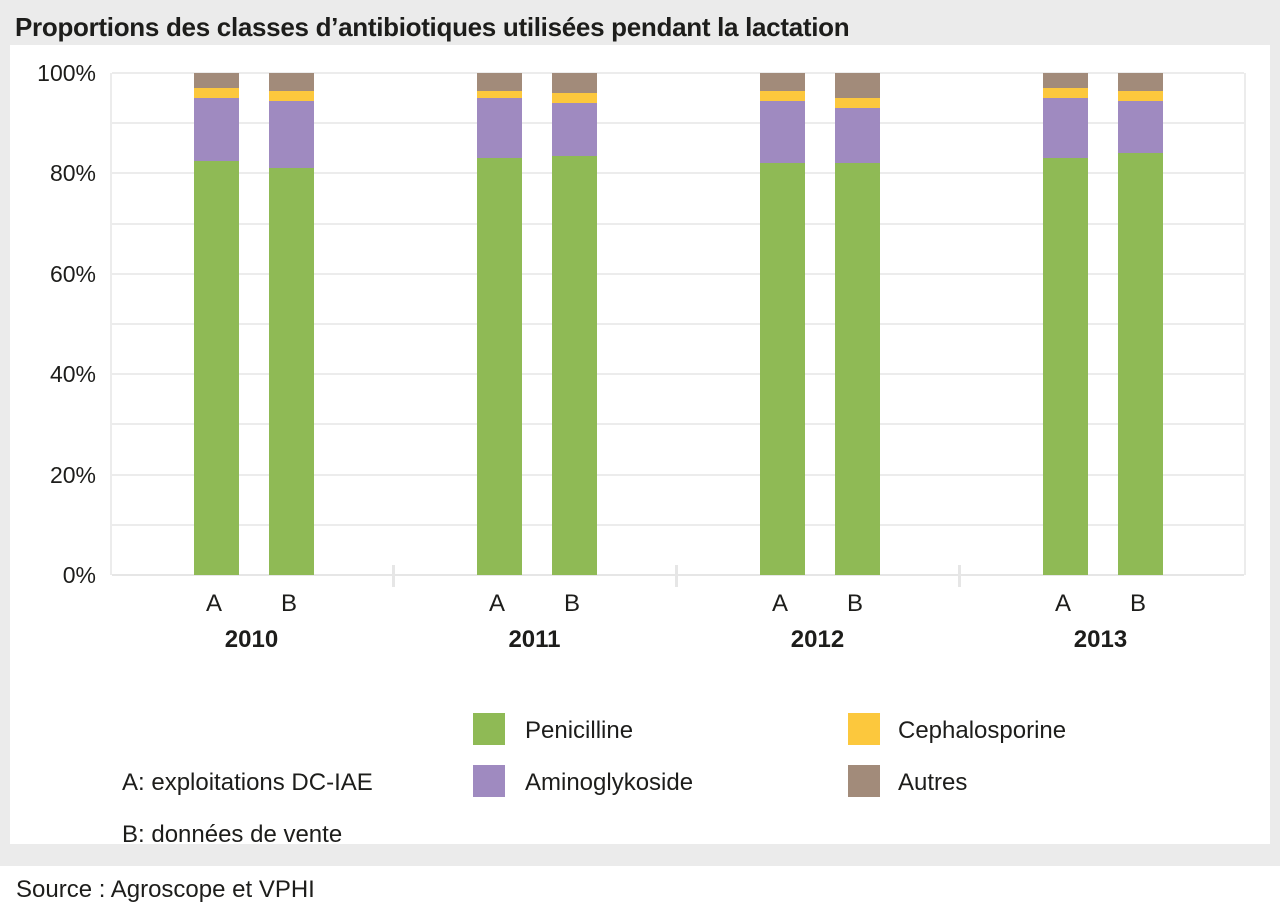  I want to click on bar-segment-cephalosporine-2012-A, so click(782, 95).